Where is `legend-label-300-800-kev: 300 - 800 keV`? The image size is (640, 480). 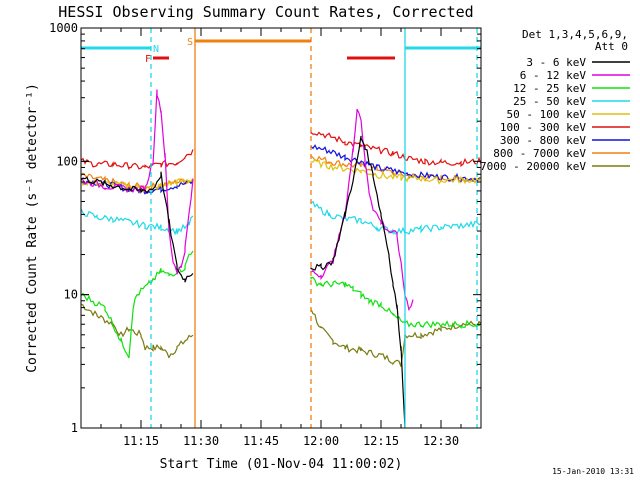 legend-label-300-800-kev: 300 - 800 keV is located at coordinates (543, 140).